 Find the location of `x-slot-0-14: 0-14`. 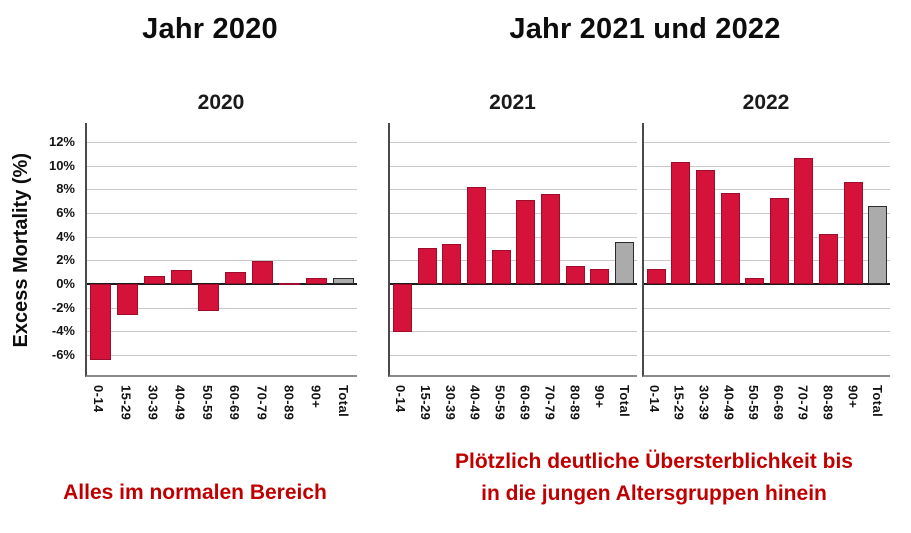

x-slot-0-14: 0-14 is located at coordinates (654, 412).